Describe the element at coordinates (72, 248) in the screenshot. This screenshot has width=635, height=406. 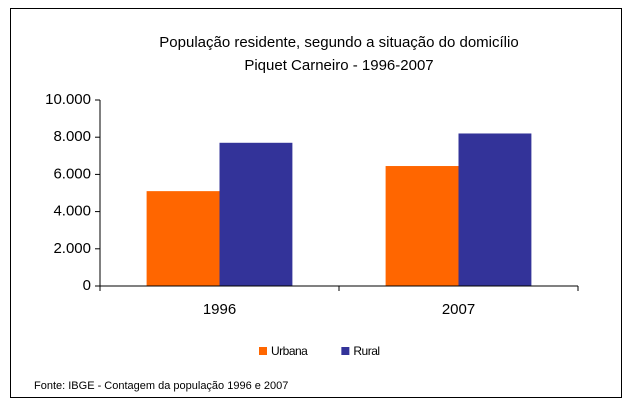
I see `y-tick-label: 2.000` at that location.